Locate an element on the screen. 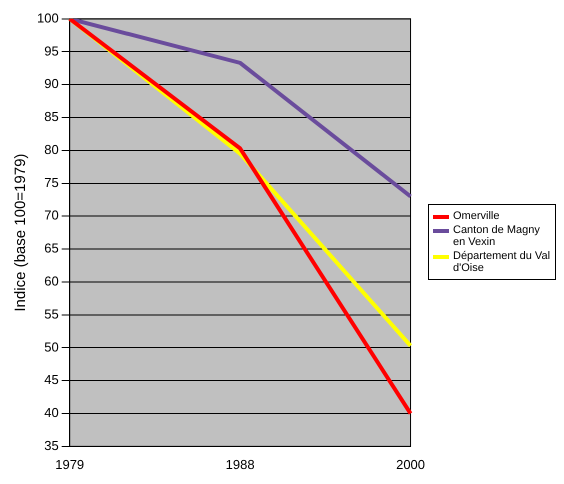 The image size is (564, 484). y-tick-label: 65 is located at coordinates (51, 248).